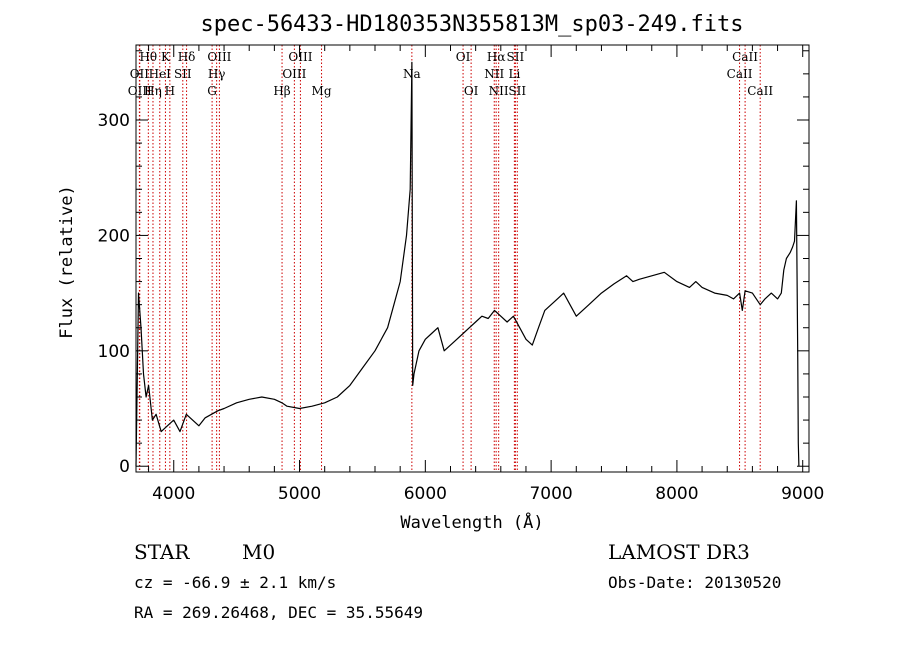 The height and width of the screenshot is (649, 900). Describe the element at coordinates (212, 91) in the screenshot. I see `line-label-9: G` at that location.